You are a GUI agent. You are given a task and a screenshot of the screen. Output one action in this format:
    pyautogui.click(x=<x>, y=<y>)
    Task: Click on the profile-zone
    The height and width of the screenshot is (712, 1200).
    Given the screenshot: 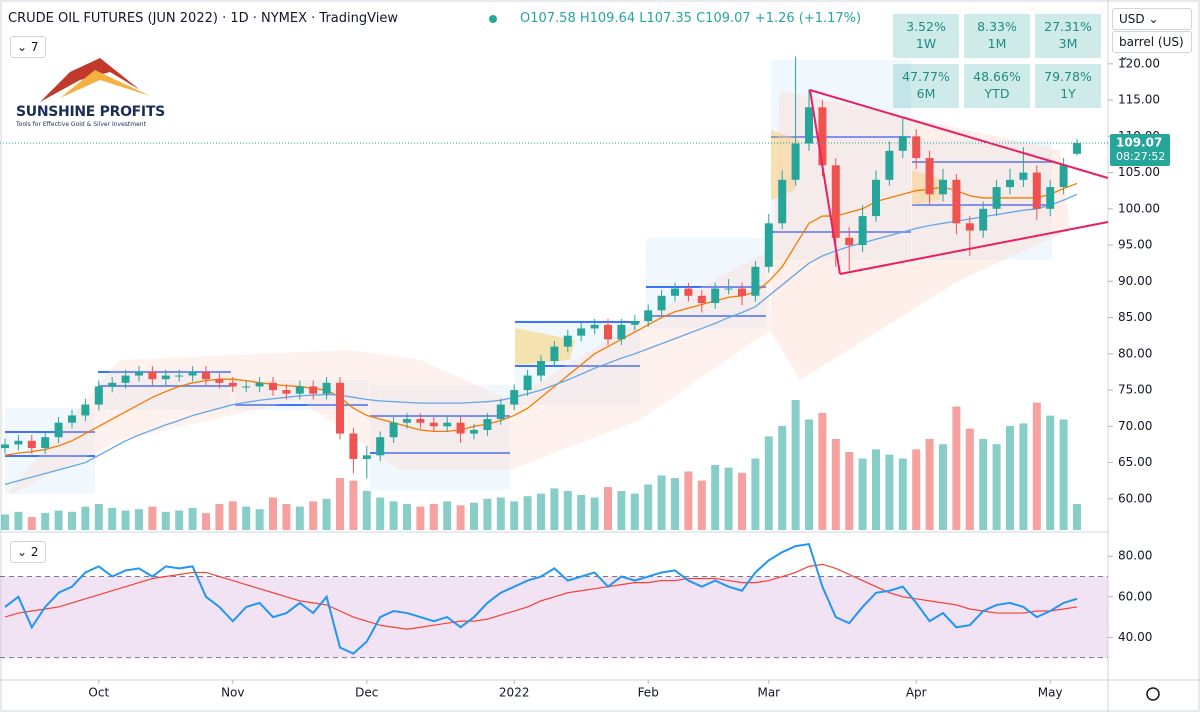 What is the action you would take?
    pyautogui.click(x=982, y=200)
    